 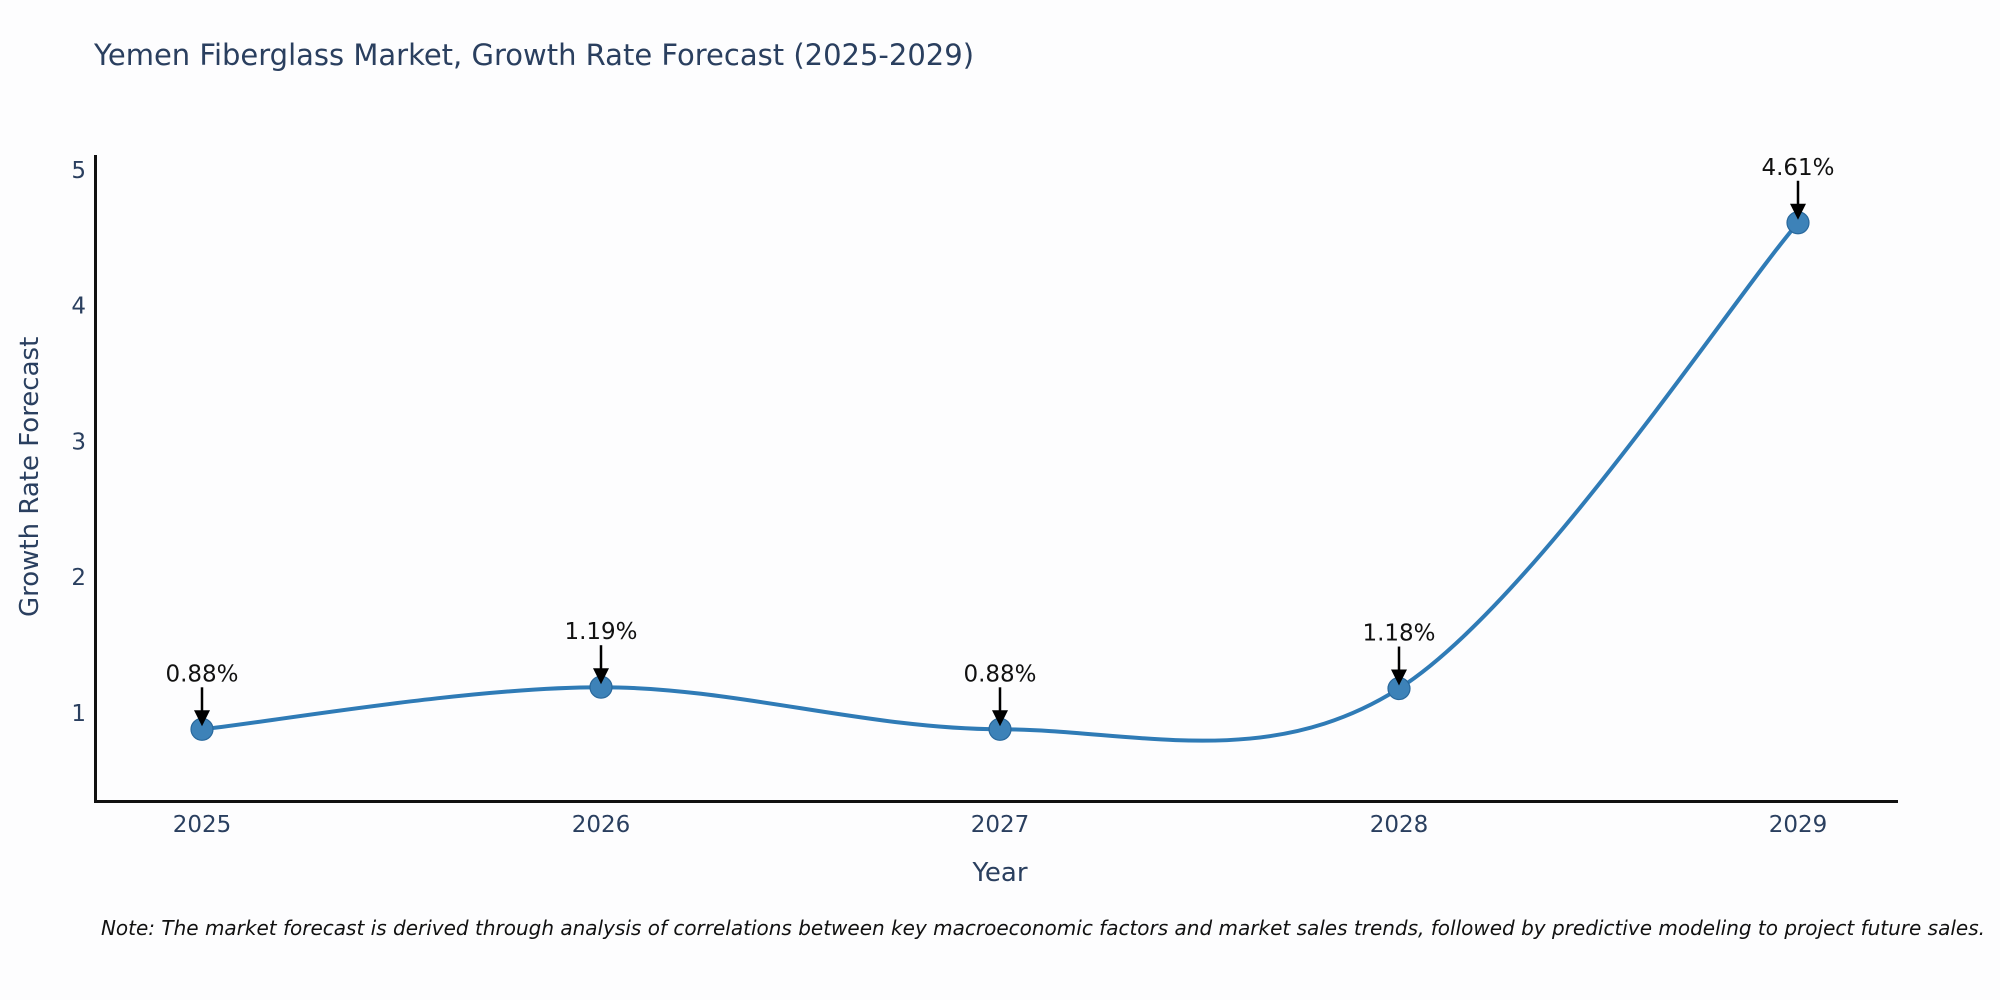 What do you see at coordinates (601, 825) in the screenshot?
I see `x-tick-label: 2026` at bounding box center [601, 825].